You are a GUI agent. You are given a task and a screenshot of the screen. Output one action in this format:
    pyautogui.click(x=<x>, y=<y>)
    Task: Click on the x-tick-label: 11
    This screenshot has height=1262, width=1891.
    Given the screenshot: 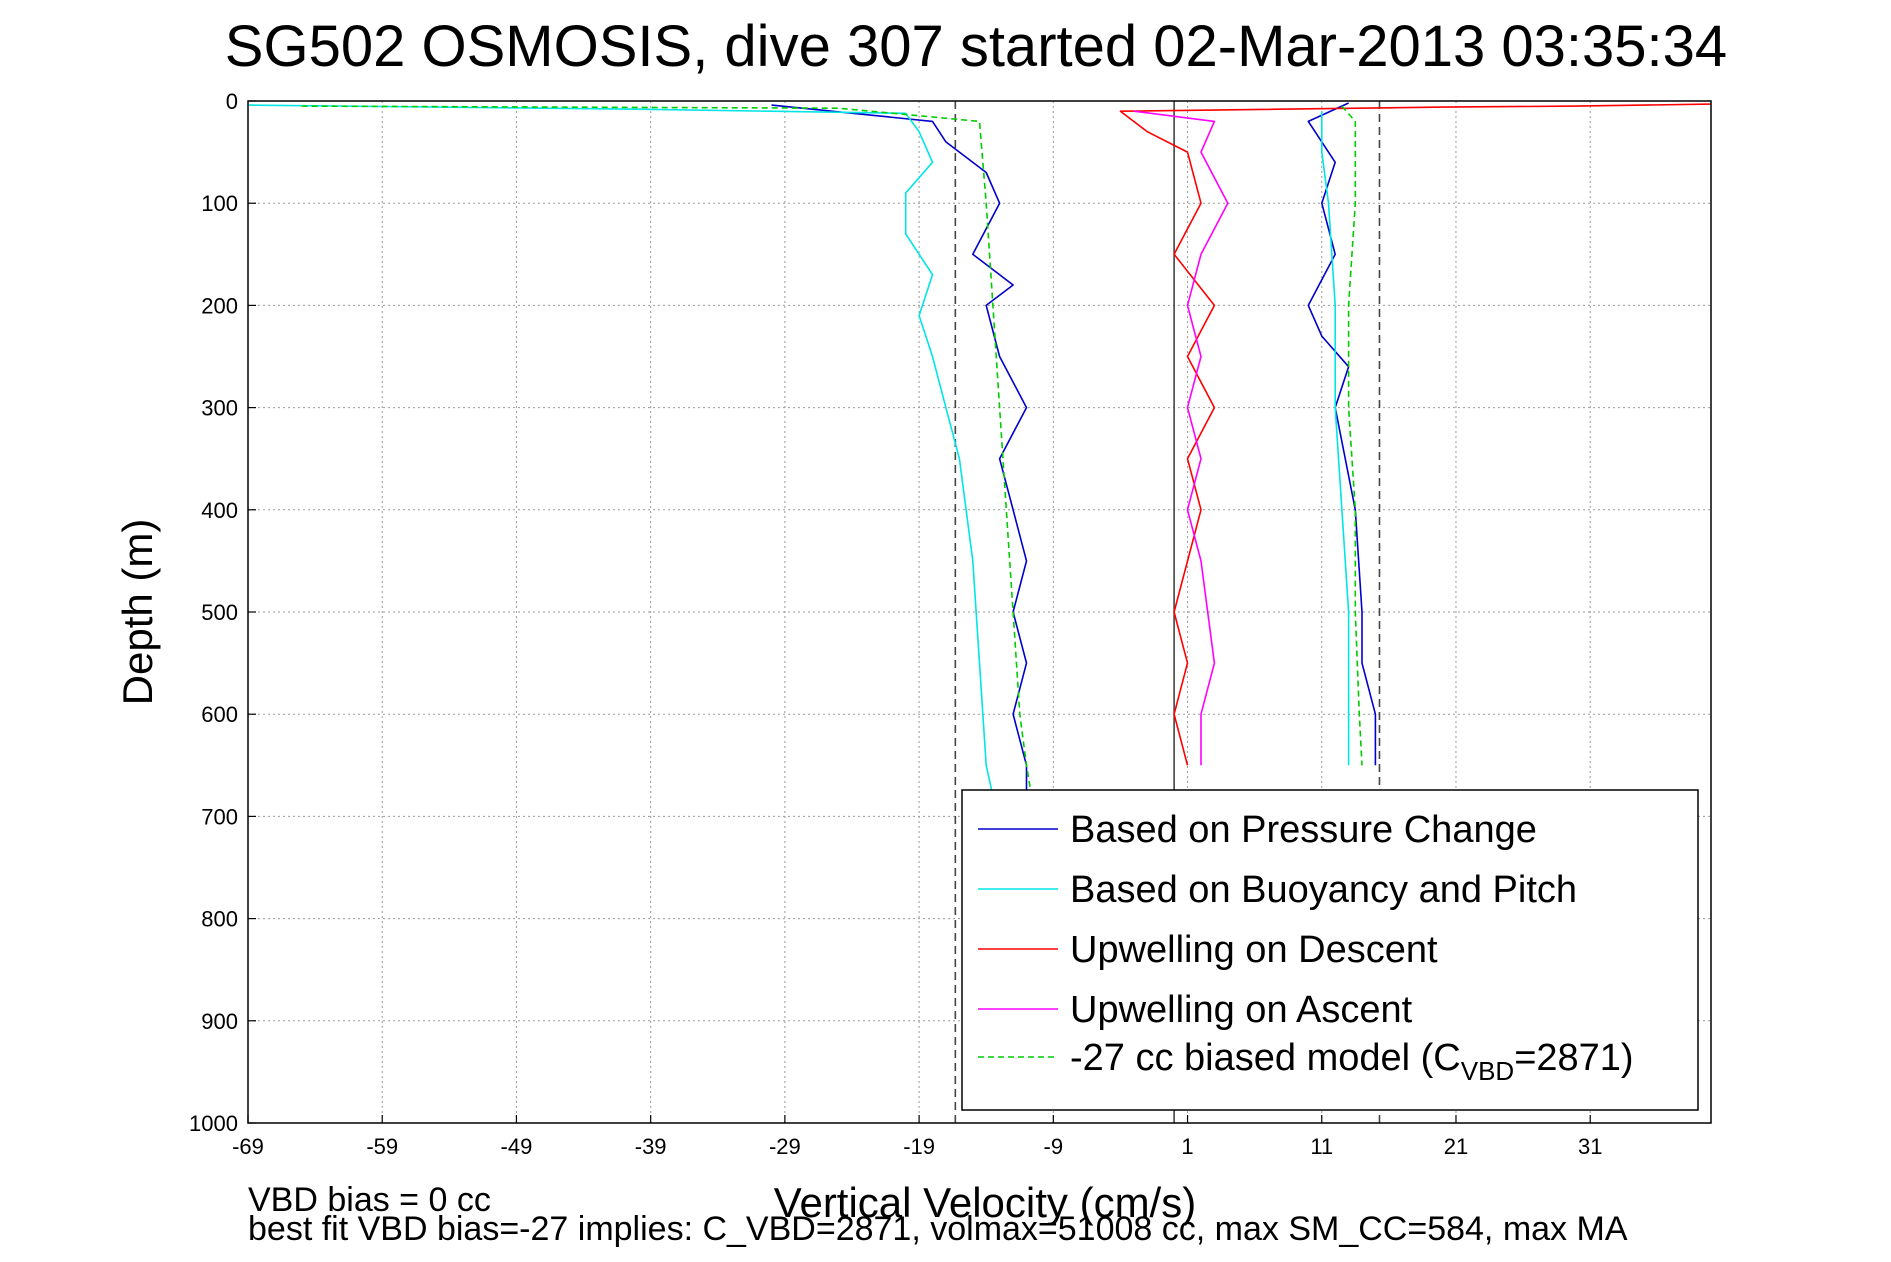 What is the action you would take?
    pyautogui.click(x=1321, y=1146)
    